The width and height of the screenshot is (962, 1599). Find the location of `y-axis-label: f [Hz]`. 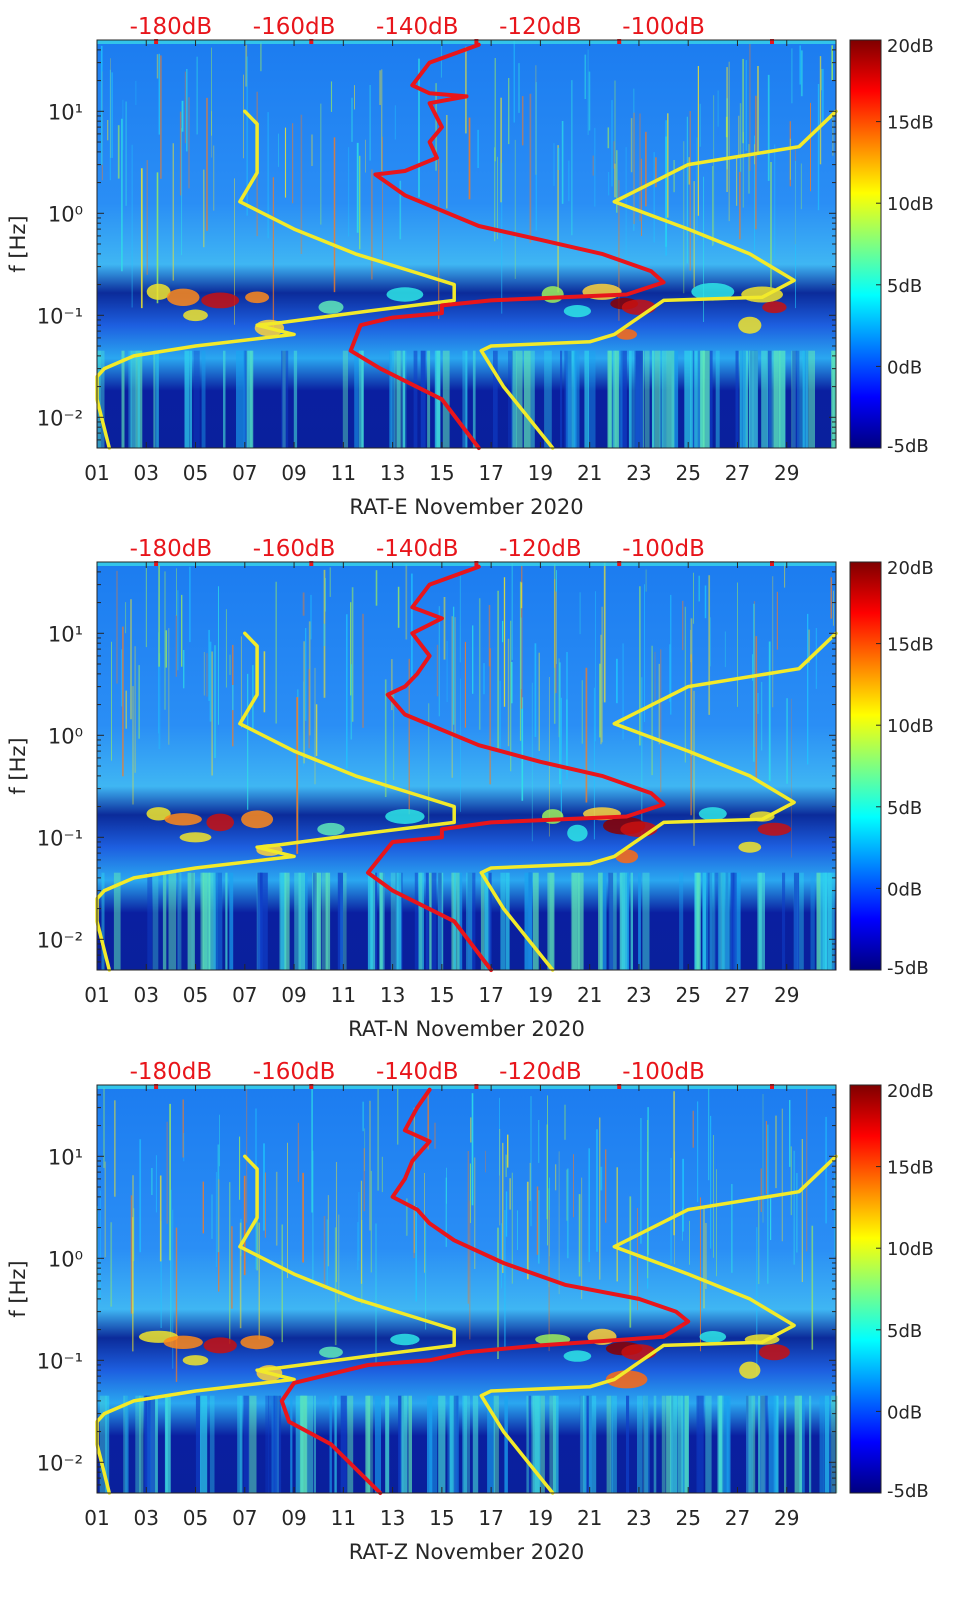

y-axis-label: f [Hz] is located at coordinates (18, 243).